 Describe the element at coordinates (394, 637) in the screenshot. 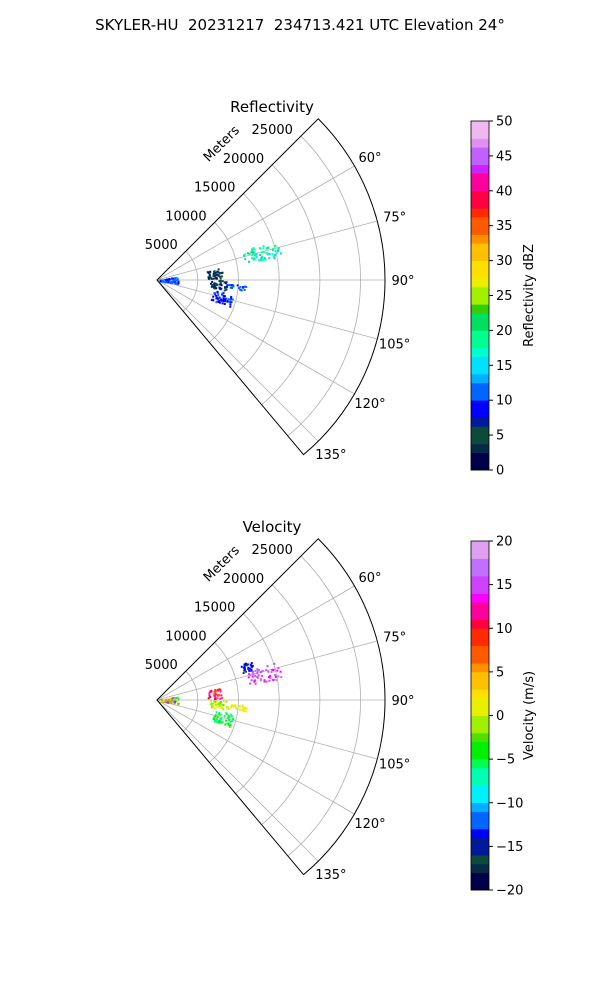

I see `theta-tick-label: 75°` at that location.